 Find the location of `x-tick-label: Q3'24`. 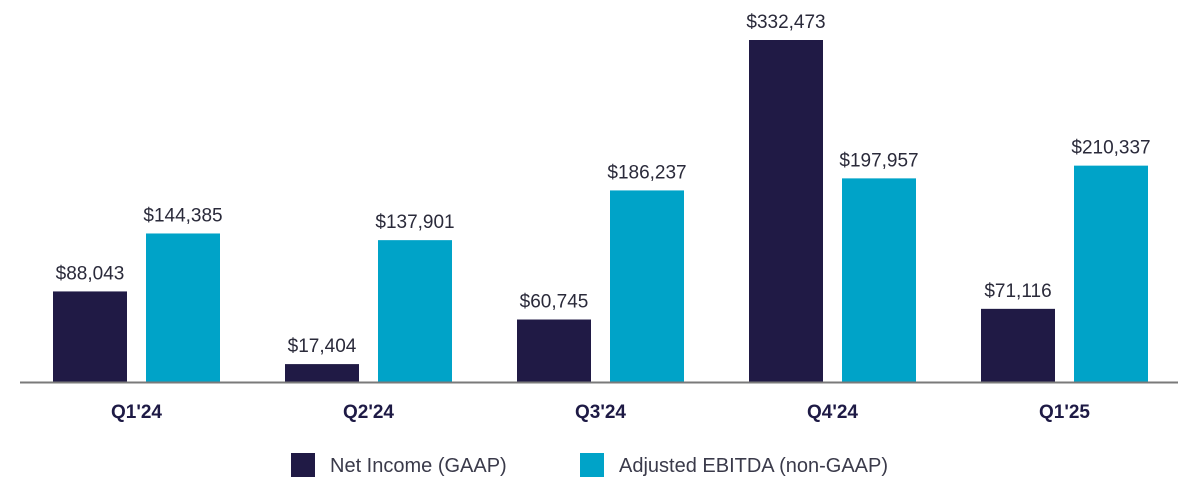

x-tick-label: Q3'24 is located at coordinates (600, 412).